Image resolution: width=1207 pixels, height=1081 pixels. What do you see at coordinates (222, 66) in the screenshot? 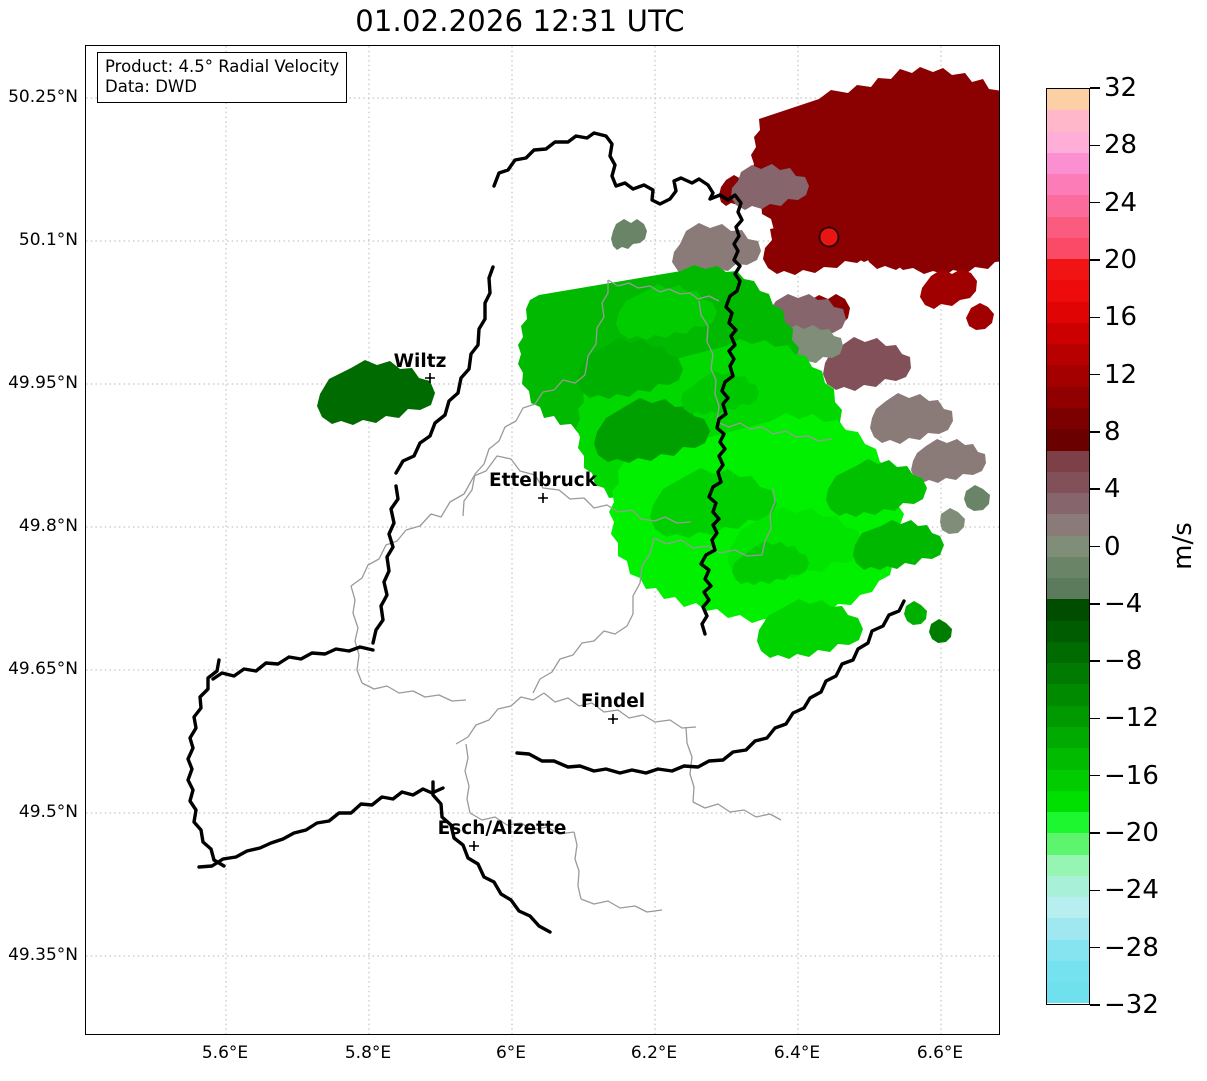
I see `product-line: Product: 4.5° Radial Velocity` at bounding box center [222, 66].